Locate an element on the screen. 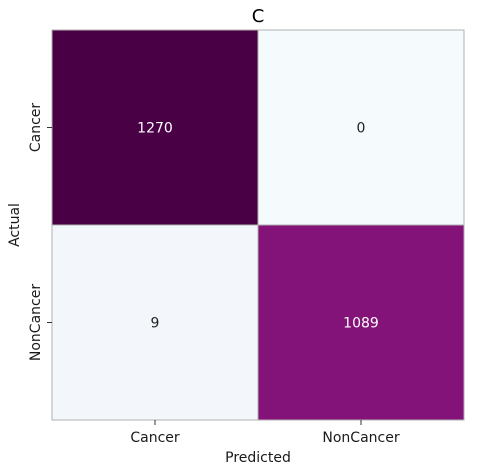  cell-value-label: 1270 is located at coordinates (155, 129).